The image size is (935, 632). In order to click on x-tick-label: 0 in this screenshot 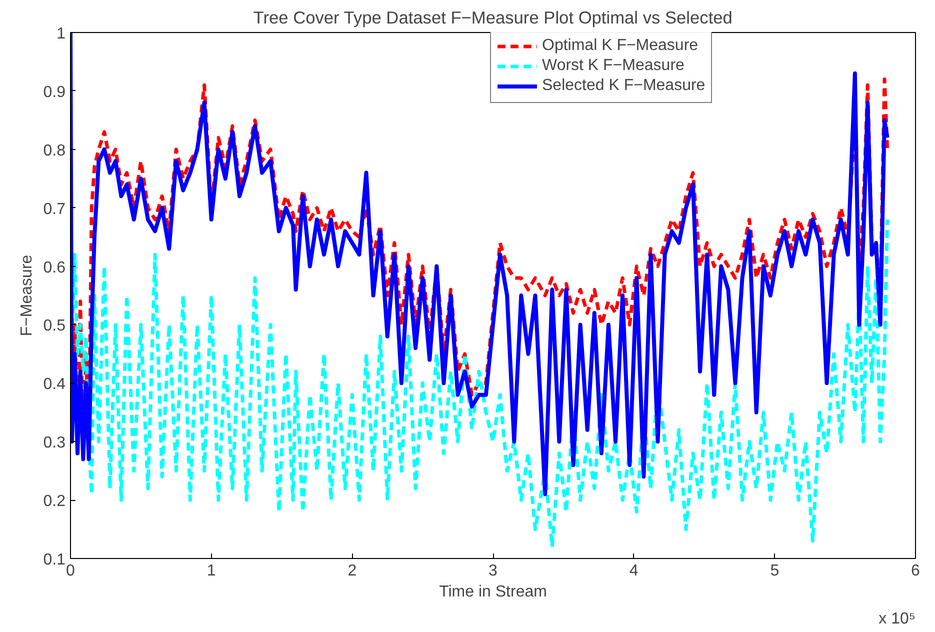, I will do `click(71, 571)`.